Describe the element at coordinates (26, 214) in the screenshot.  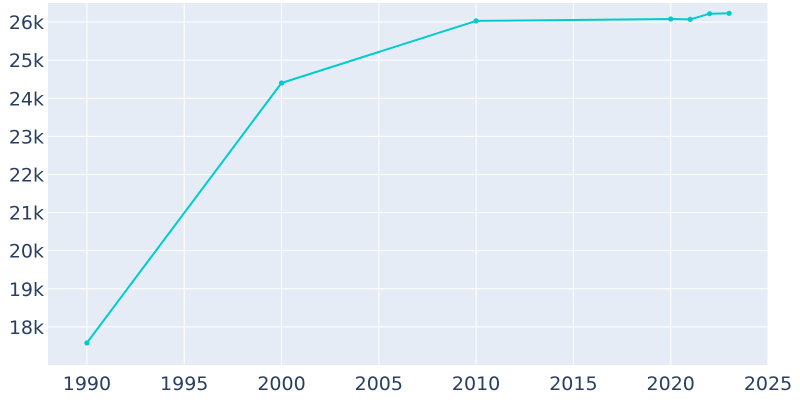
I see `y-tick-label: 21k` at that location.